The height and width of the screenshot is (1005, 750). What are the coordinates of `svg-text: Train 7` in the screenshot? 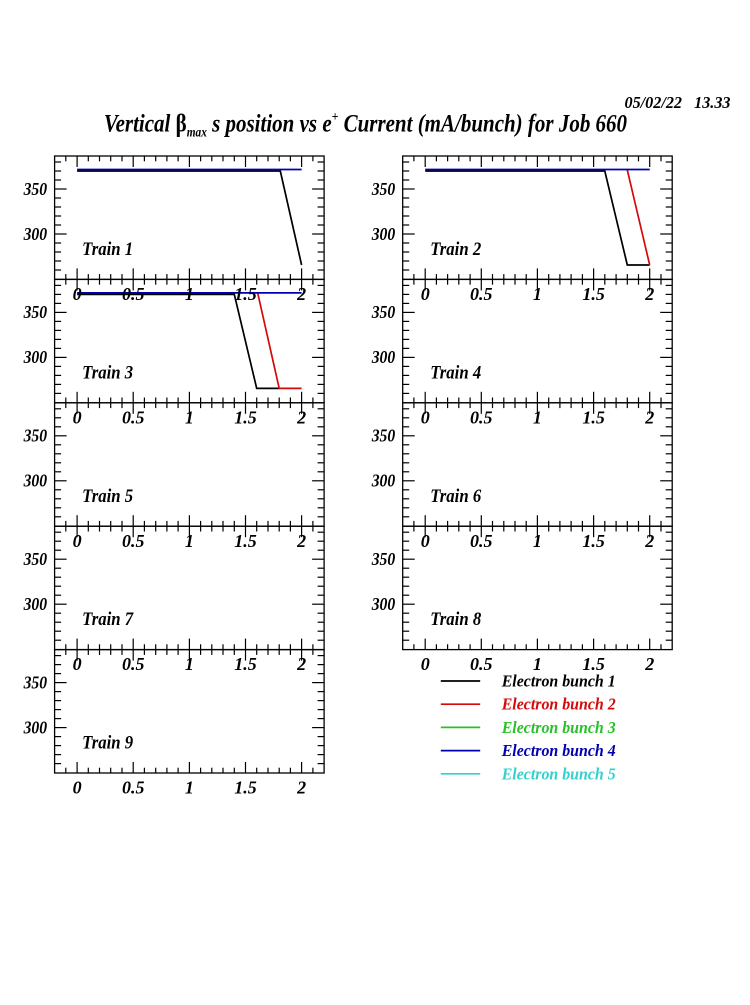 It's located at (108, 619).